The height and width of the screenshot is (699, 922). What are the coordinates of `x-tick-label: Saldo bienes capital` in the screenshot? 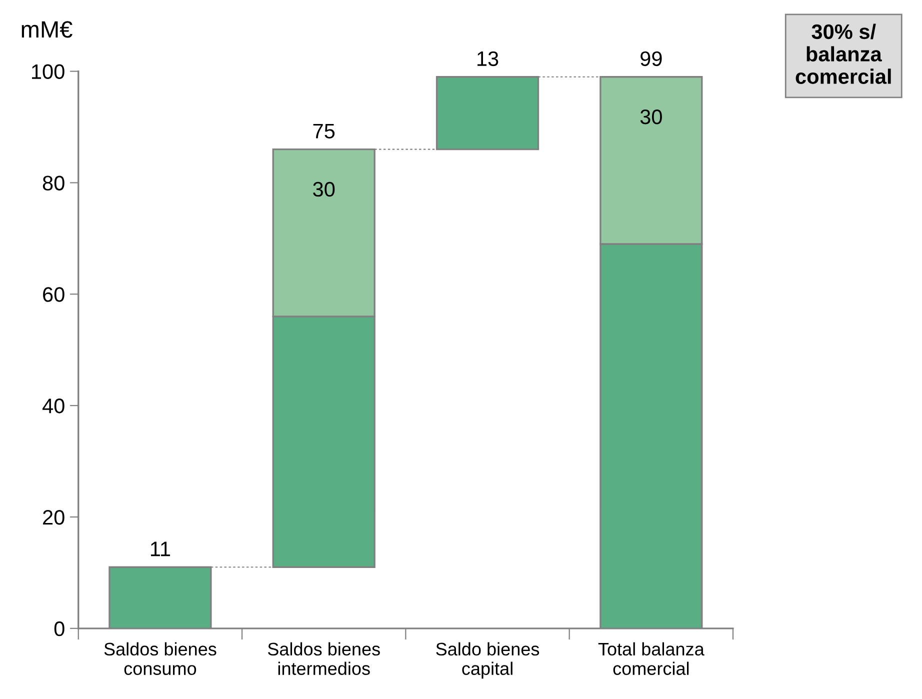 It's located at (488, 660).